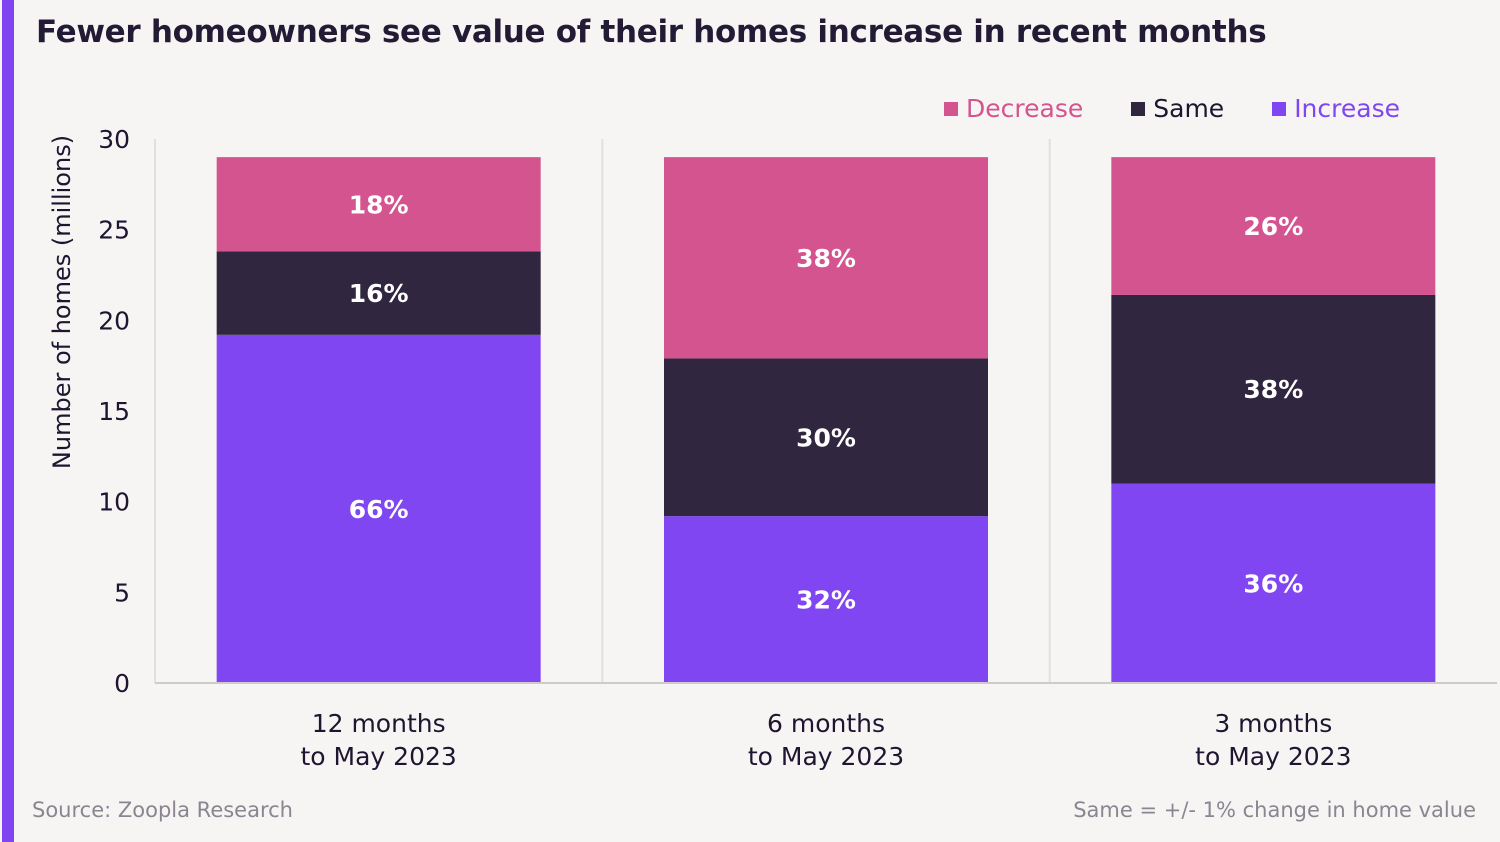 This screenshot has width=1500, height=842. Describe the element at coordinates (826, 723) in the screenshot. I see `x-tick-label: 6 months` at that location.